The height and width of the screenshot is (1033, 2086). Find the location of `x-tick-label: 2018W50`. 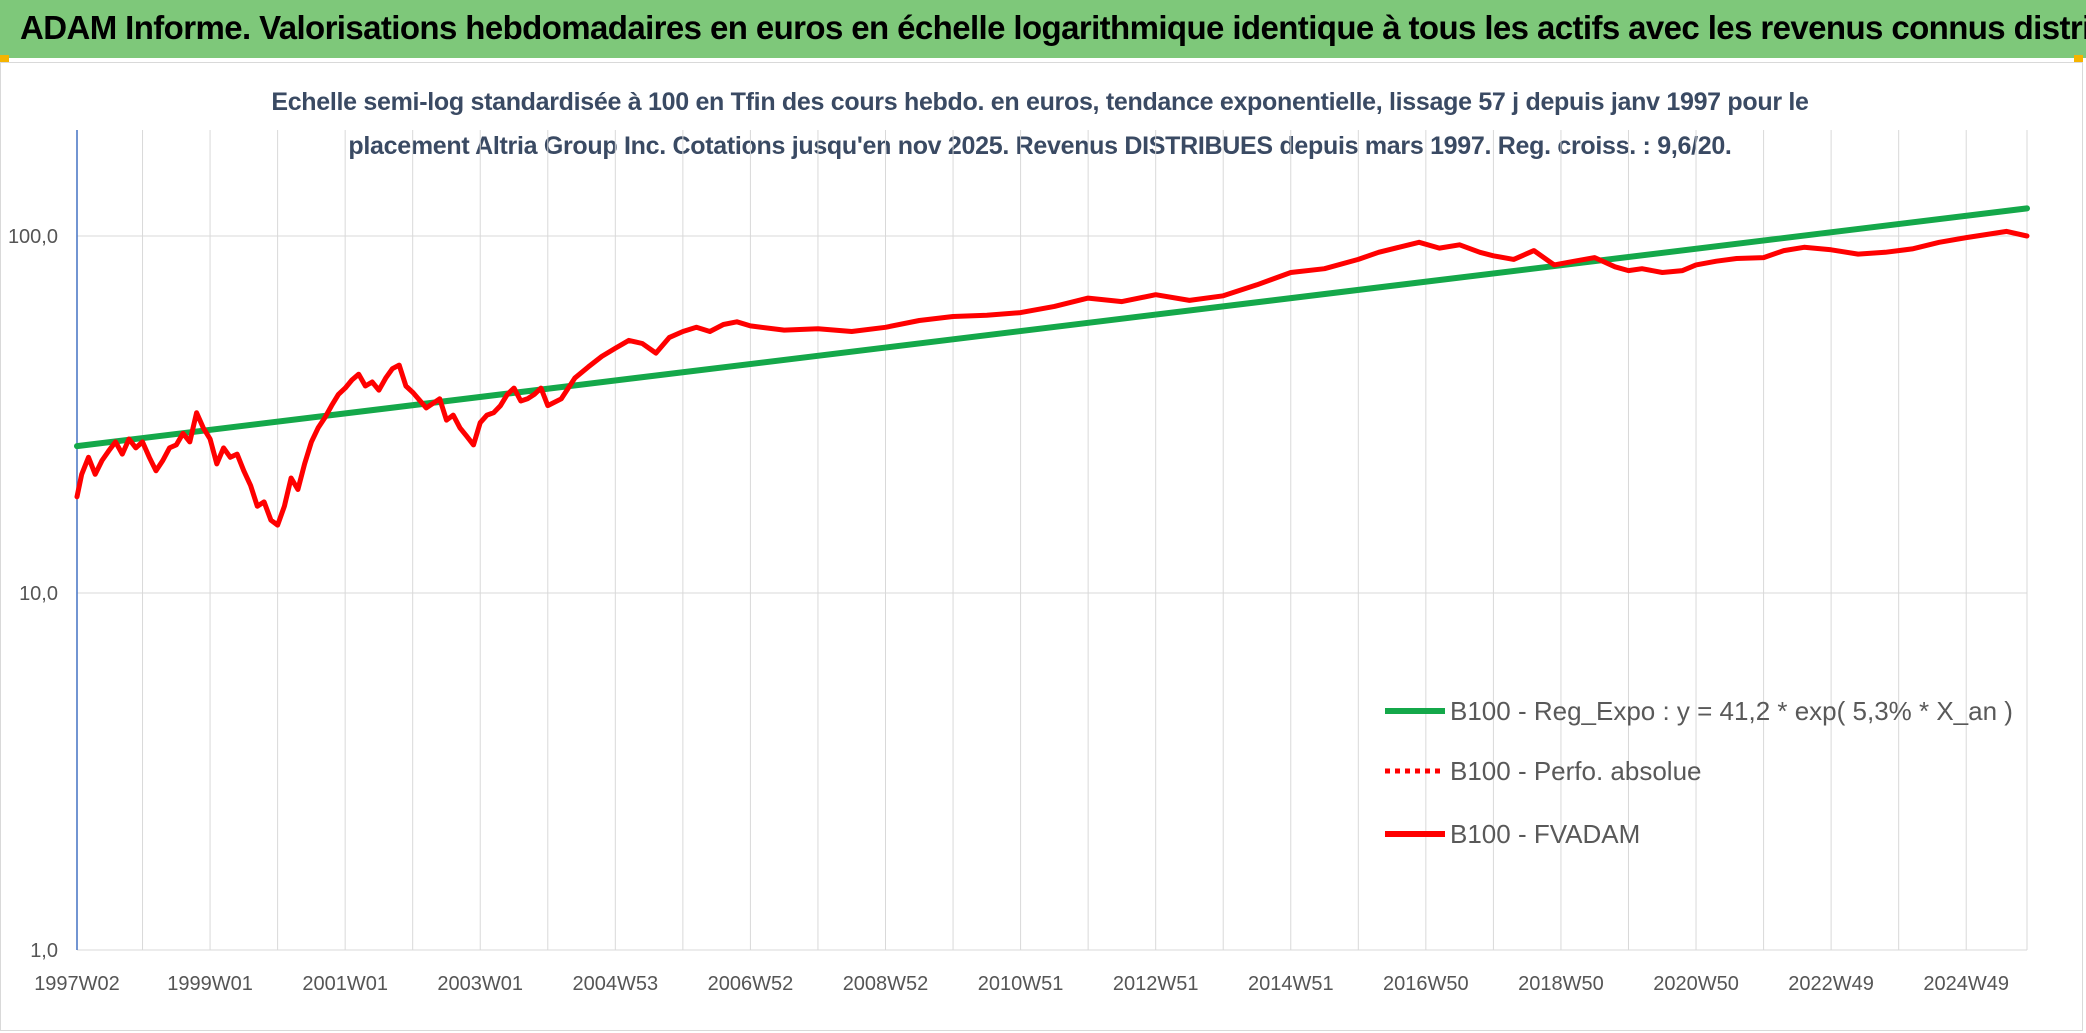

x-tick-label: 2018W50 is located at coordinates (1561, 984).